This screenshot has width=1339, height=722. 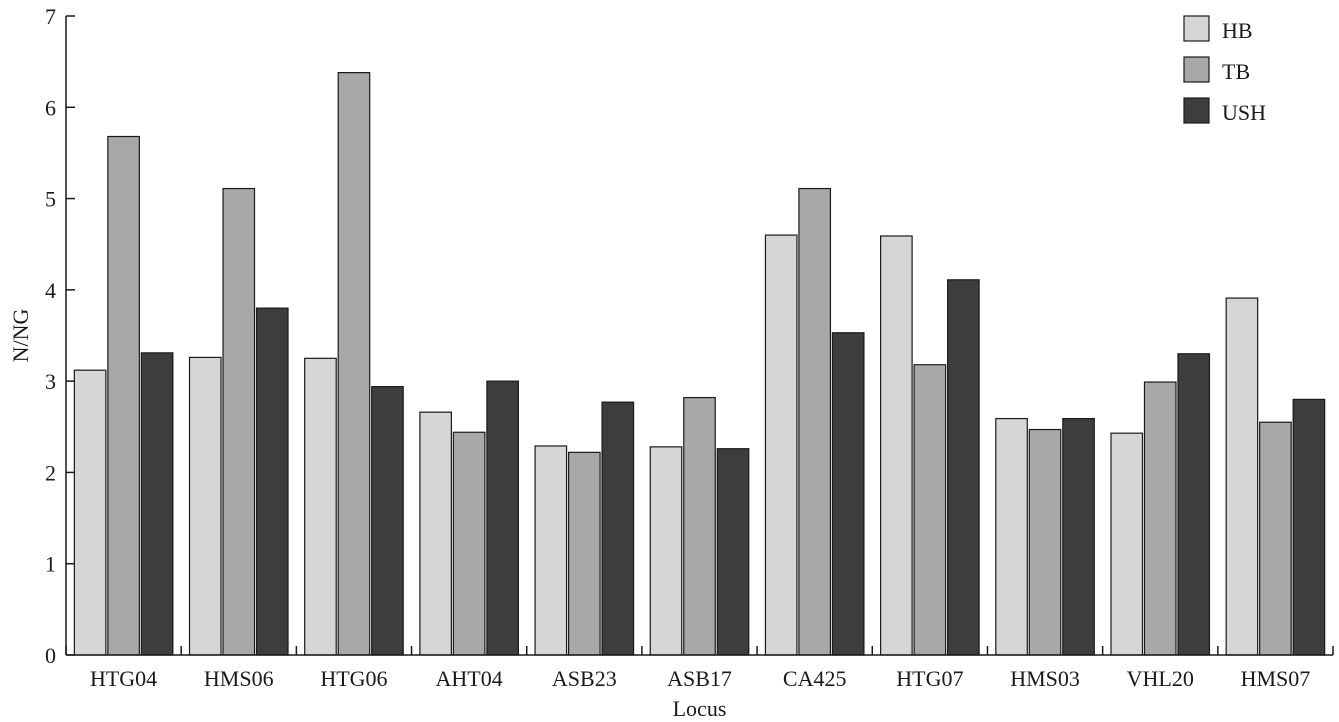 What do you see at coordinates (896, 445) in the screenshot?
I see `bar-hb-htg07` at bounding box center [896, 445].